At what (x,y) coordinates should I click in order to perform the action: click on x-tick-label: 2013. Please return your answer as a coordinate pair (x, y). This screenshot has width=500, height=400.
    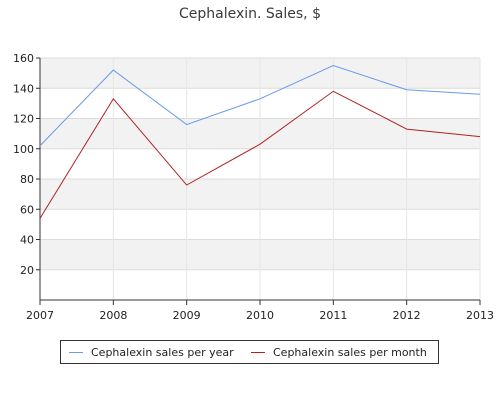
    Looking at the image, I should click on (480, 315).